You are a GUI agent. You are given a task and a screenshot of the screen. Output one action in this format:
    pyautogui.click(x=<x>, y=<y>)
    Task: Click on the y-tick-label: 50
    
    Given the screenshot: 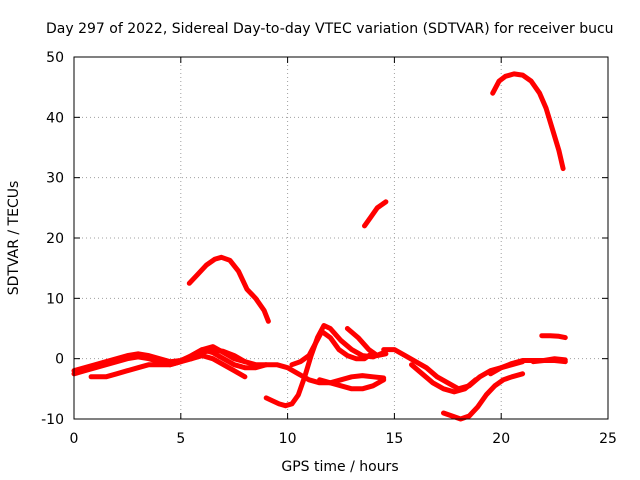 What is the action you would take?
    pyautogui.click(x=55, y=58)
    